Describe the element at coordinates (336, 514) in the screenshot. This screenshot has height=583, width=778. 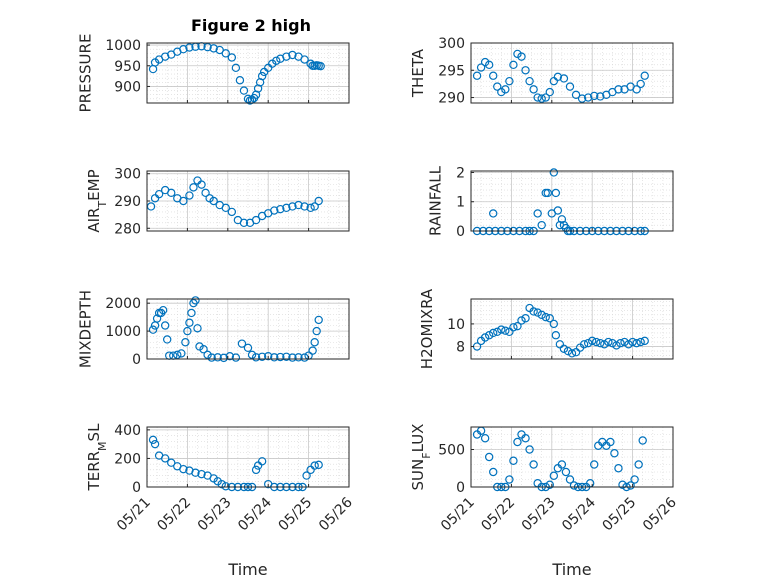
I see `x-tick-label: 05/26` at that location.